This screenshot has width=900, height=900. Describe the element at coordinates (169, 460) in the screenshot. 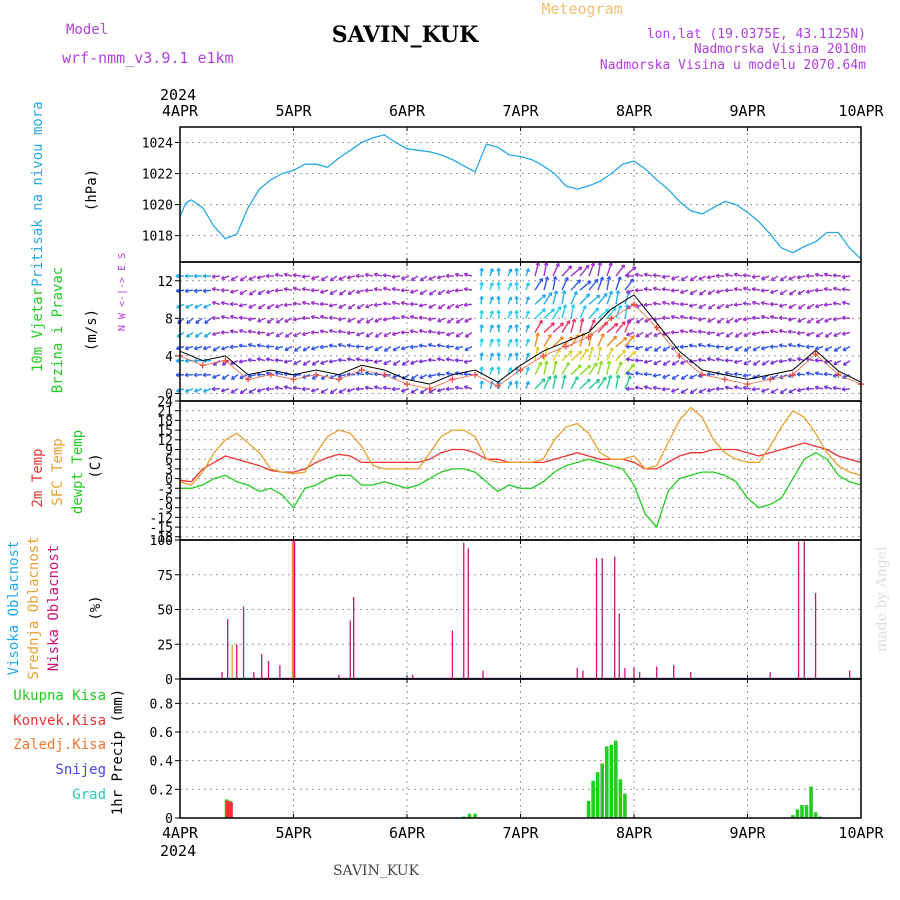

I see `y-tick-label: 6` at that location.